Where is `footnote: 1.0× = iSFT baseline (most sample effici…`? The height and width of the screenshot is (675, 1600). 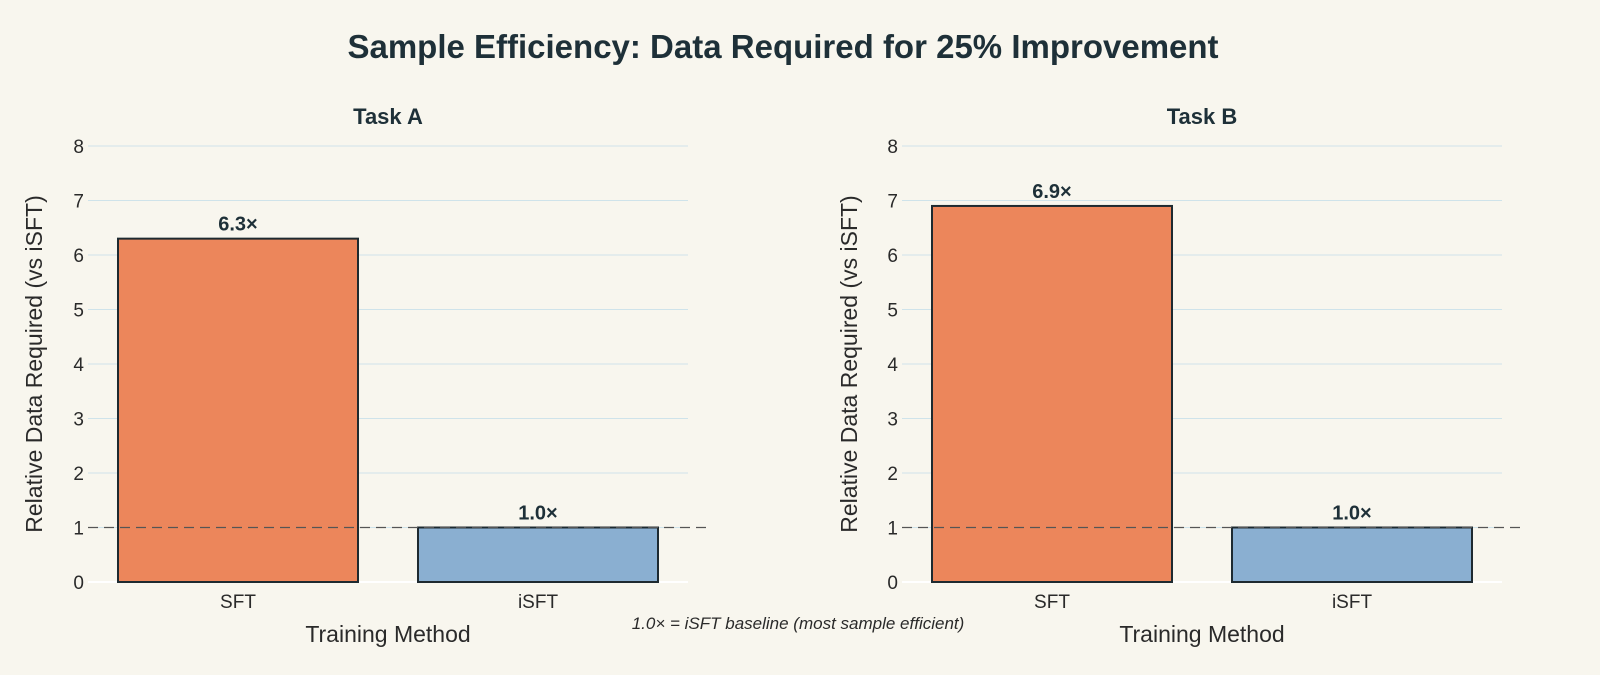
footnote: 1.0× = iSFT baseline (most sample effici… is located at coordinates (798, 623).